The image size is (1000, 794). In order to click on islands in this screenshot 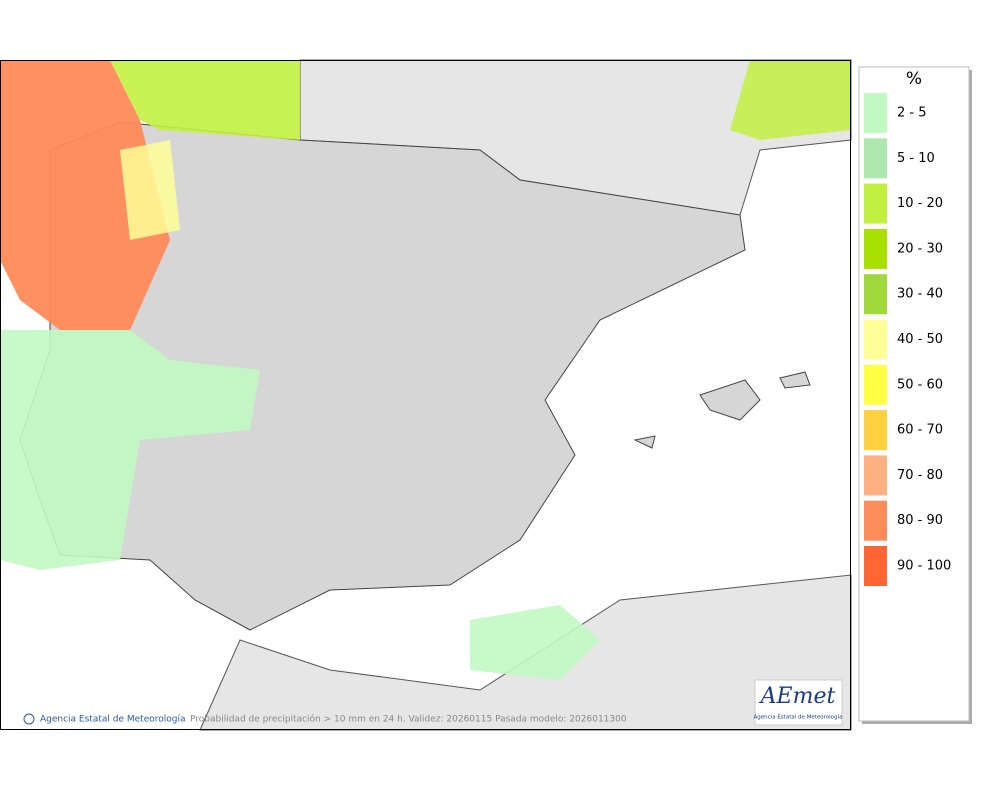, I will do `click(722, 410)`.